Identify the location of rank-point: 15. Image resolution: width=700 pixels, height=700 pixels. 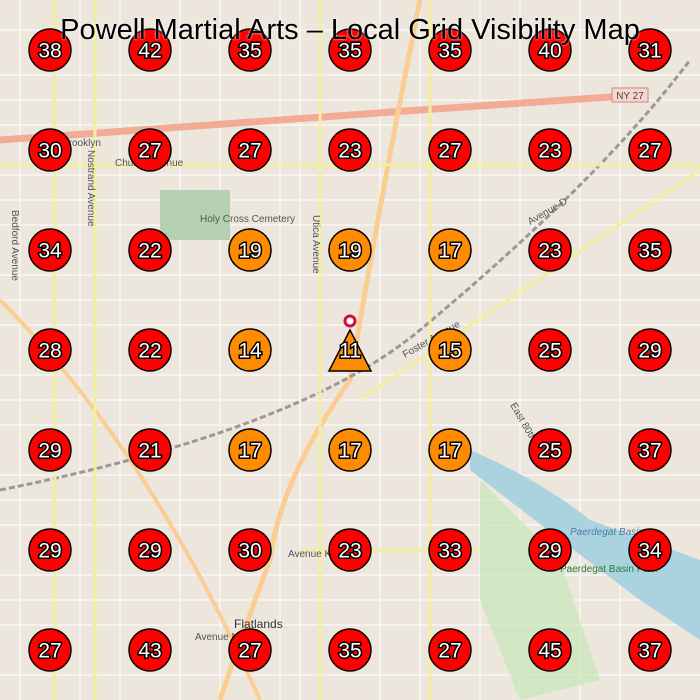
(450, 350).